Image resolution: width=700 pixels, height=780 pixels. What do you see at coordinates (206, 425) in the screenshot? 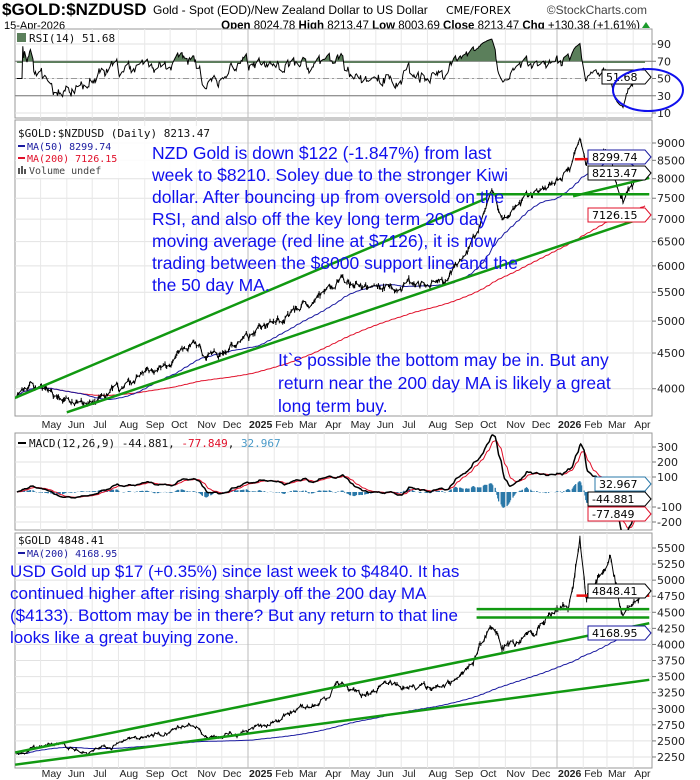
I see `month-label: Nov` at bounding box center [206, 425].